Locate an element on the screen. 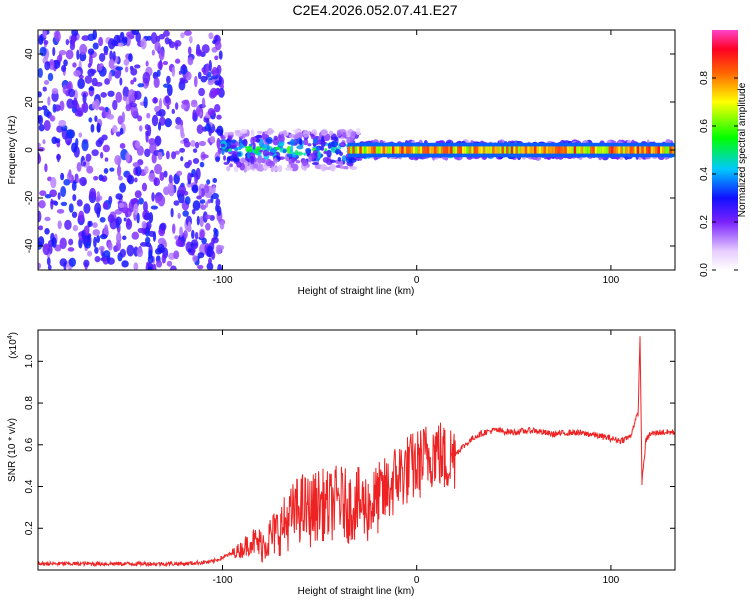 This screenshot has width=750, height=600. svg-text: (x104) is located at coordinates (13, 345).